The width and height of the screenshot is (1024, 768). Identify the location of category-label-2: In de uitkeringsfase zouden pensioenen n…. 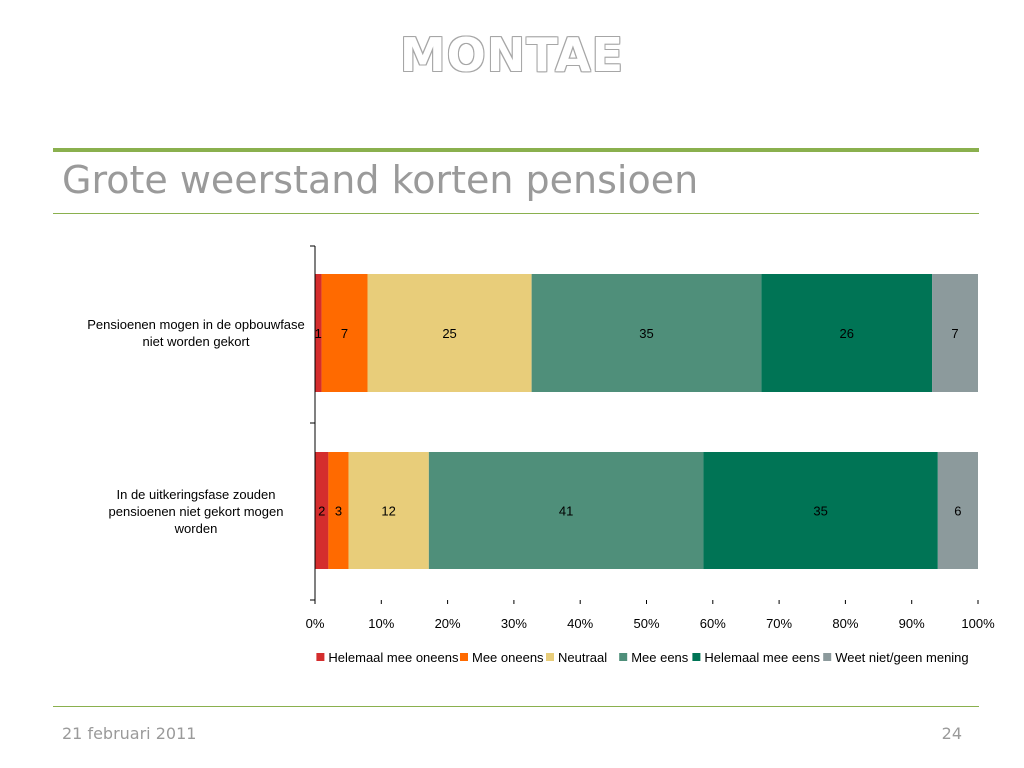
(196, 511).